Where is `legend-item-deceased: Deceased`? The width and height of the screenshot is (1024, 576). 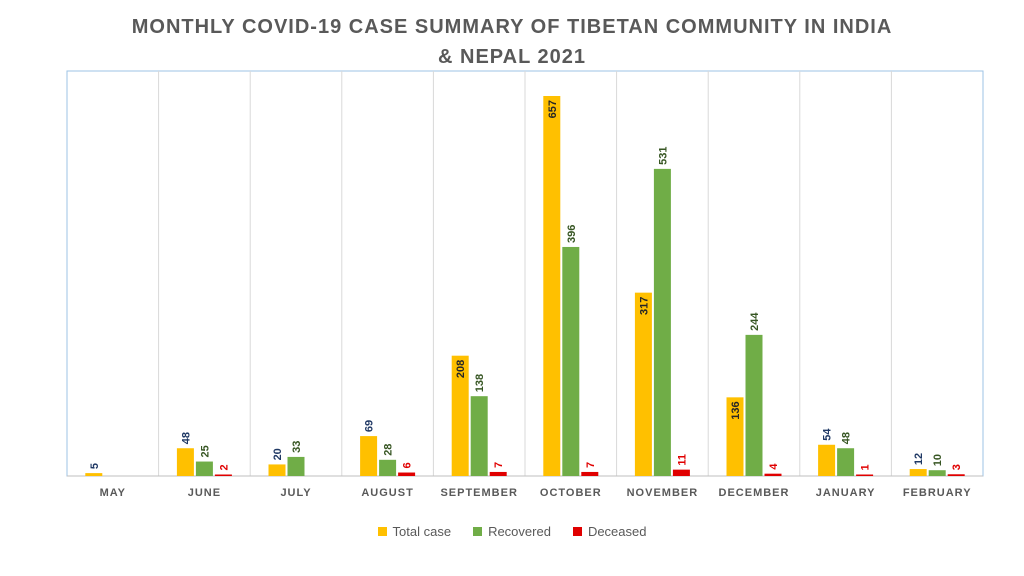 legend-item-deceased: Deceased is located at coordinates (609, 531).